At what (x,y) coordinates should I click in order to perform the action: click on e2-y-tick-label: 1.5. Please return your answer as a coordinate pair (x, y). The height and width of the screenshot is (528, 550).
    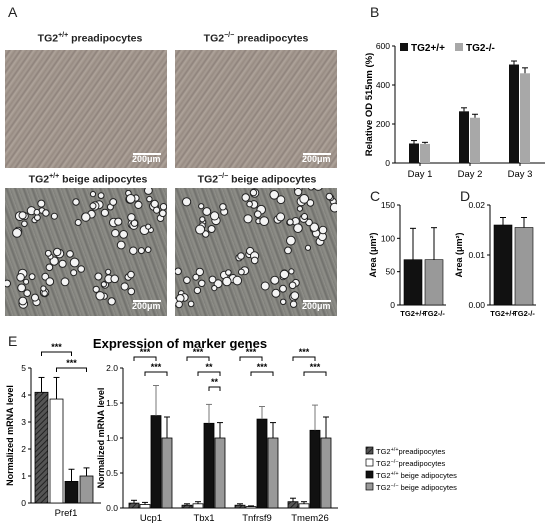
    Looking at the image, I should click on (112, 403).